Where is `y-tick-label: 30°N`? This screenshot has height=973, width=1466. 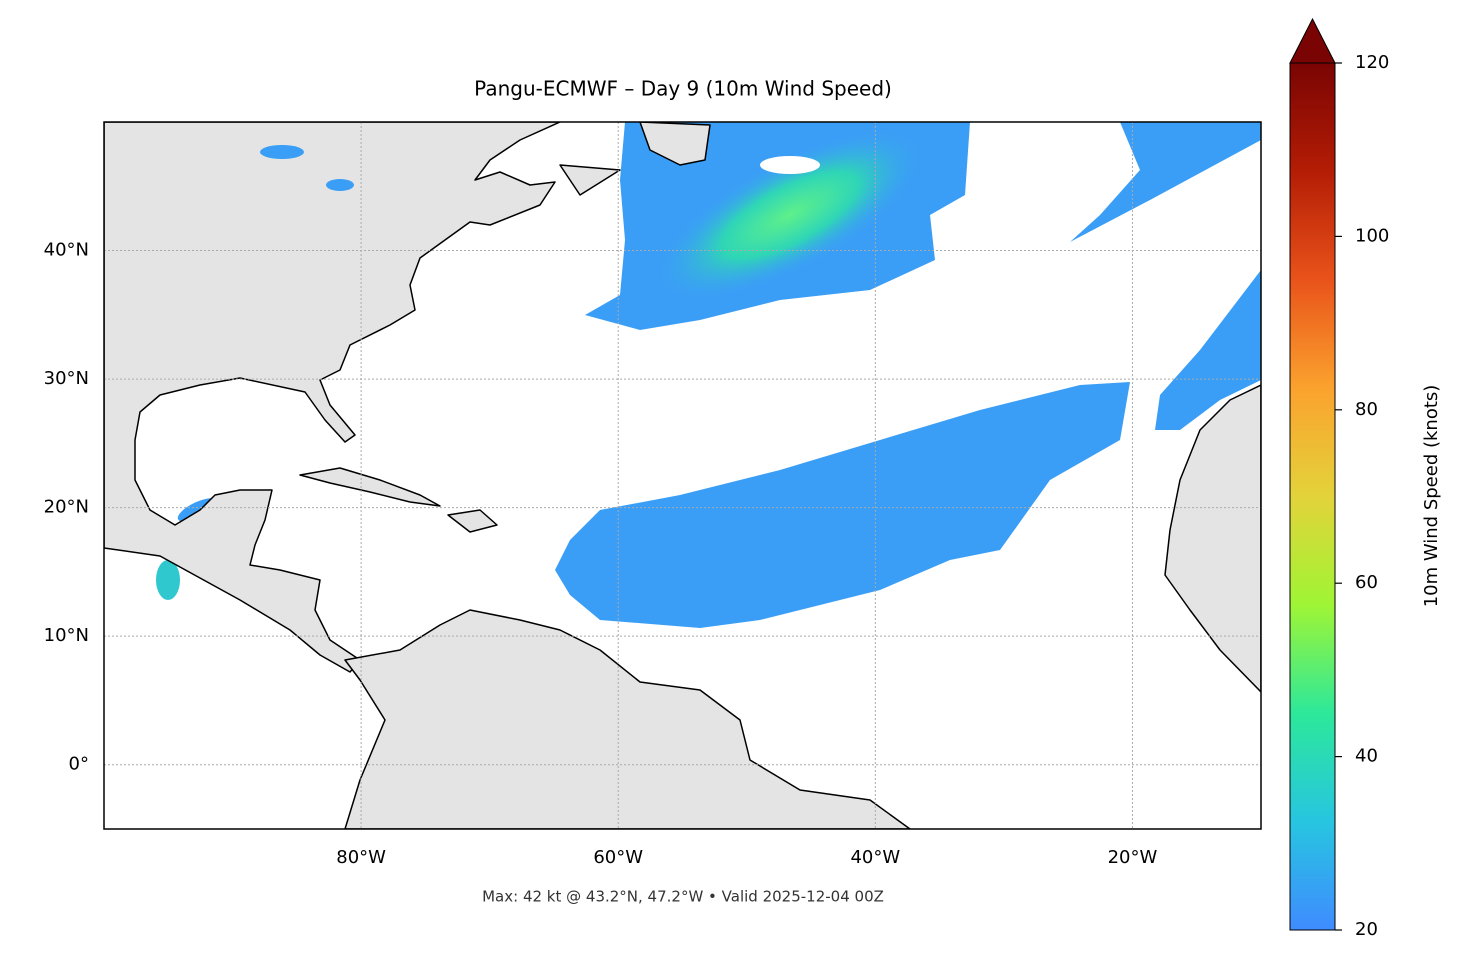
y-tick-label: 30°N is located at coordinates (66, 378).